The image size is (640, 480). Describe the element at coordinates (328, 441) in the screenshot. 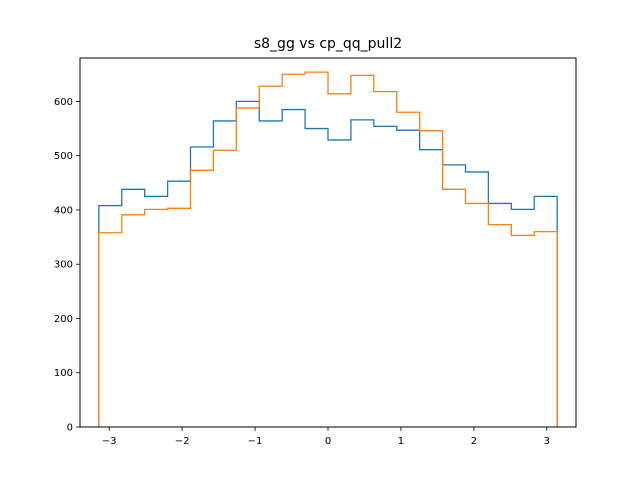

I see `x-tick-label: 0` at that location.